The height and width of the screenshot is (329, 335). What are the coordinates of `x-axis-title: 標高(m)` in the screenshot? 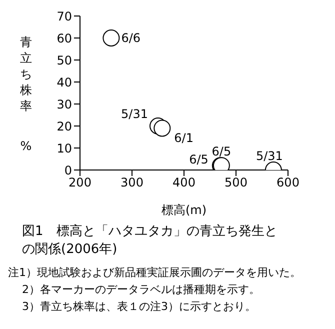 It's located at (184, 210).